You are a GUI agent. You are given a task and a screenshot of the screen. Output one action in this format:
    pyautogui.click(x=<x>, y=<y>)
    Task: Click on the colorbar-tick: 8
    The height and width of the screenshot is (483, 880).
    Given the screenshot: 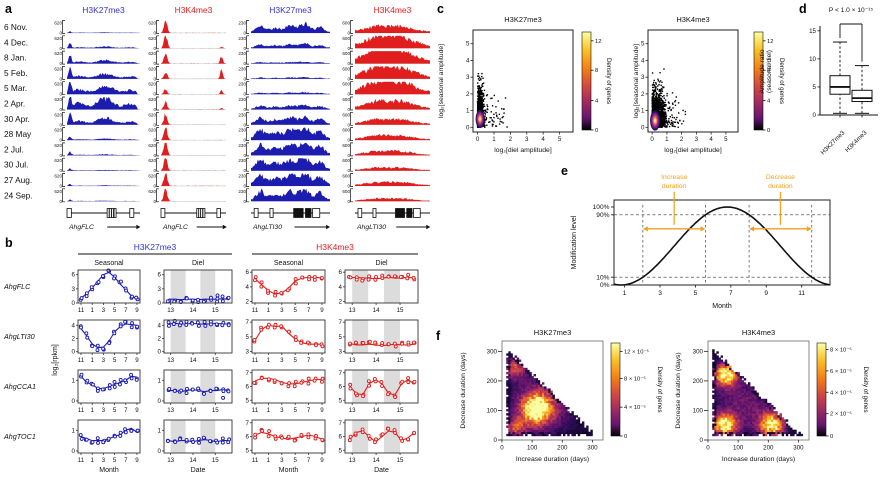 What is the action you would take?
    pyautogui.click(x=768, y=71)
    